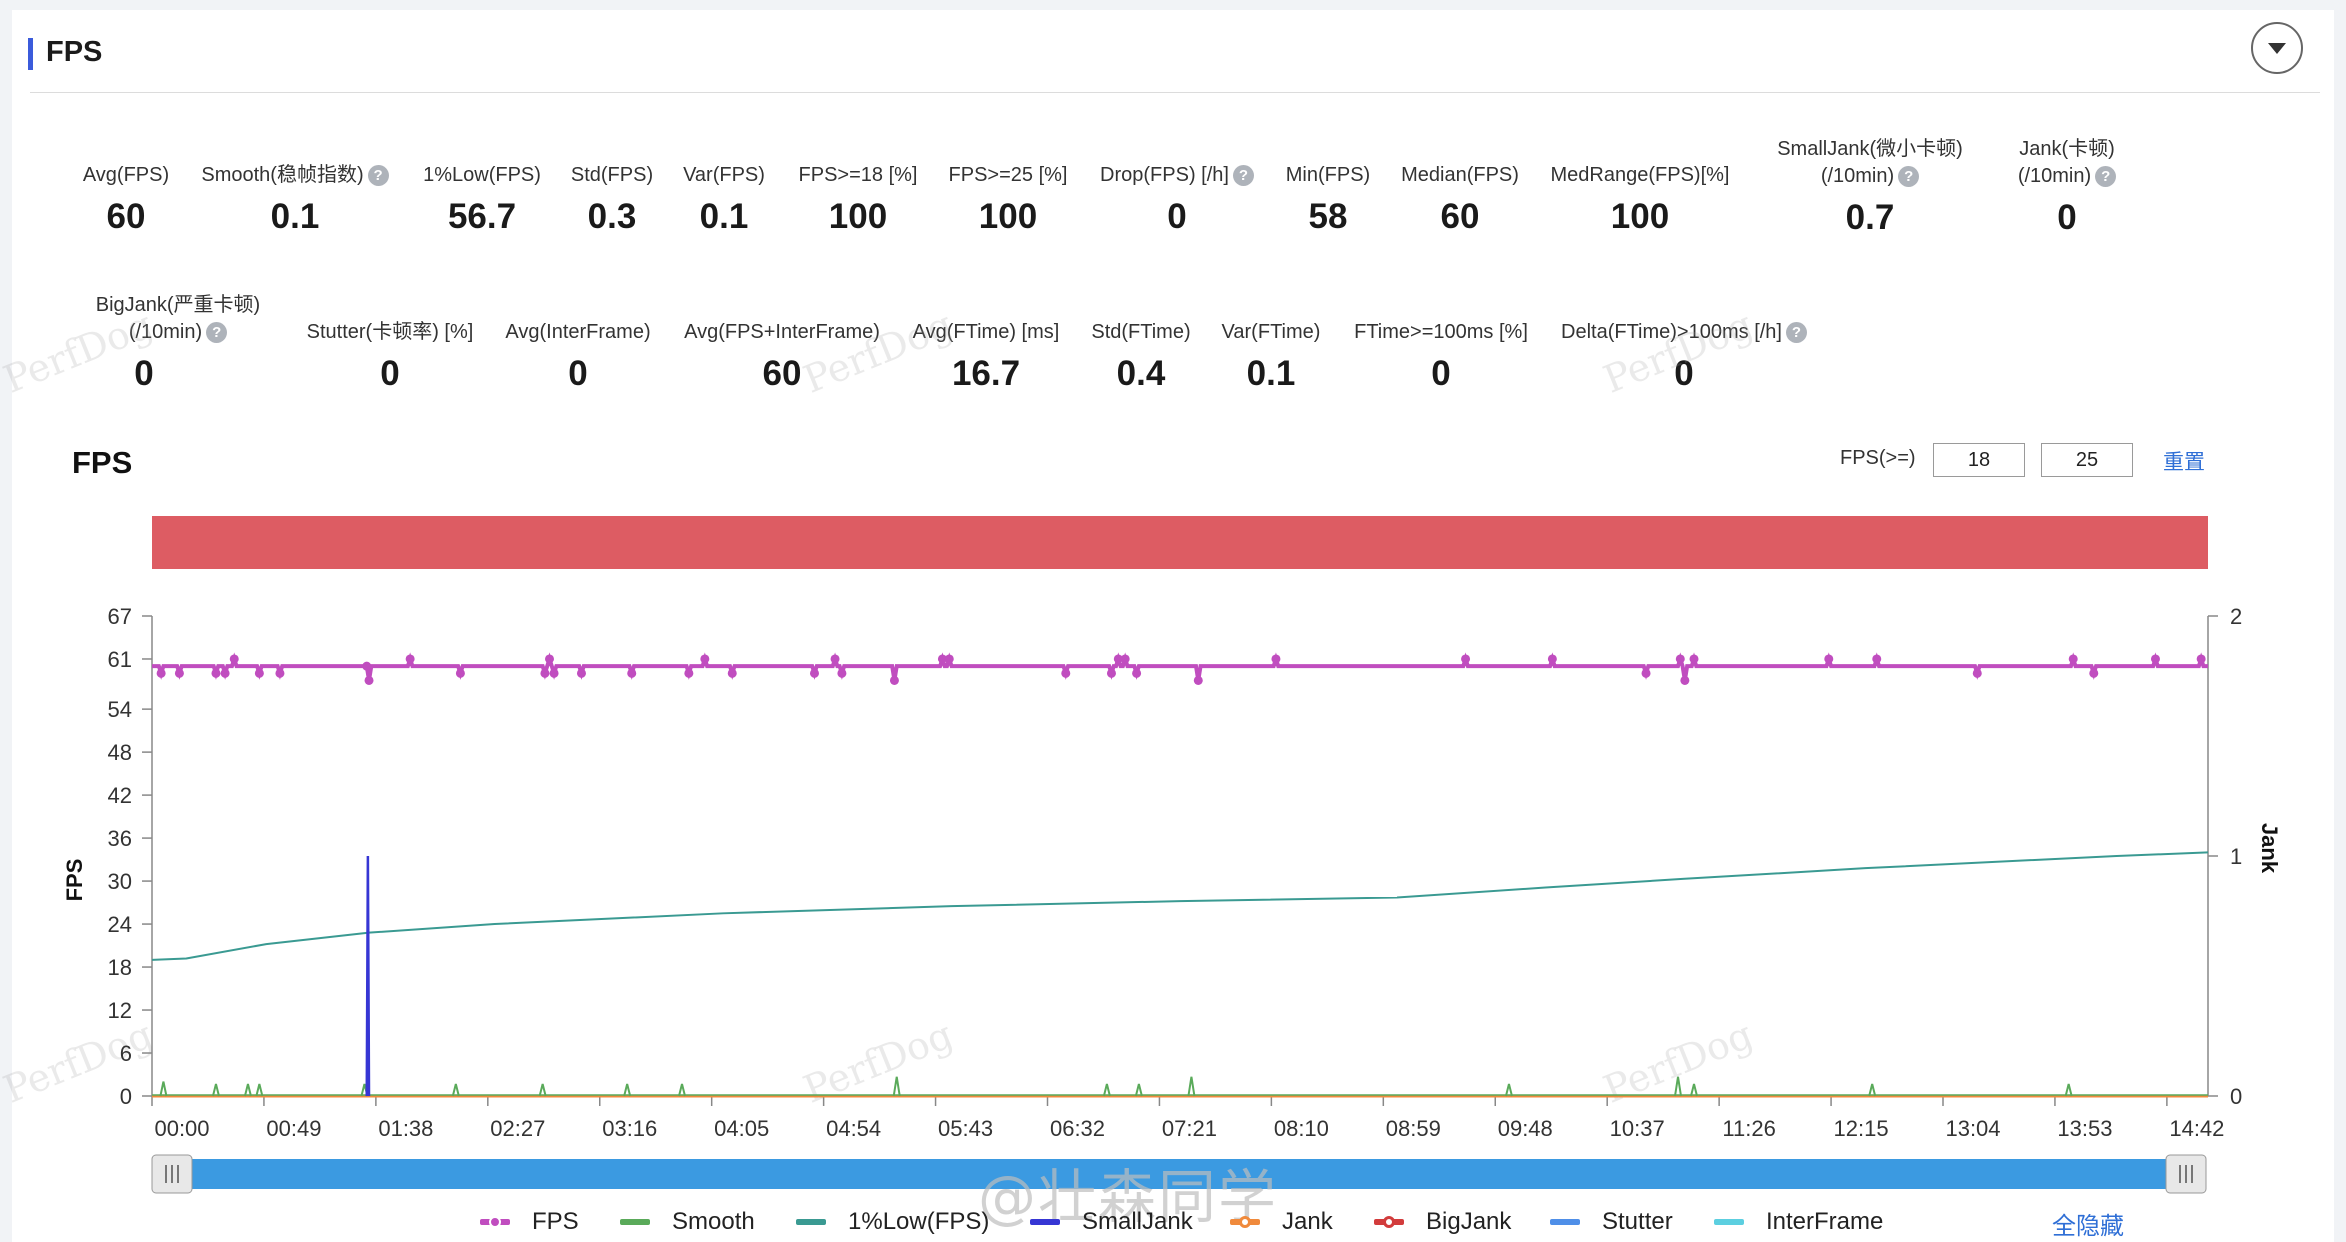 Image resolution: width=2346 pixels, height=1242 pixels. Describe the element at coordinates (1328, 175) in the screenshot. I see `metric-label: Min(FPS)` at that location.